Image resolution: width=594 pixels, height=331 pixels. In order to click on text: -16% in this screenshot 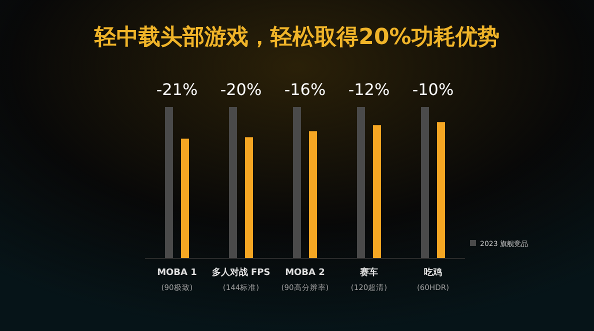, I will do `click(305, 89)`.